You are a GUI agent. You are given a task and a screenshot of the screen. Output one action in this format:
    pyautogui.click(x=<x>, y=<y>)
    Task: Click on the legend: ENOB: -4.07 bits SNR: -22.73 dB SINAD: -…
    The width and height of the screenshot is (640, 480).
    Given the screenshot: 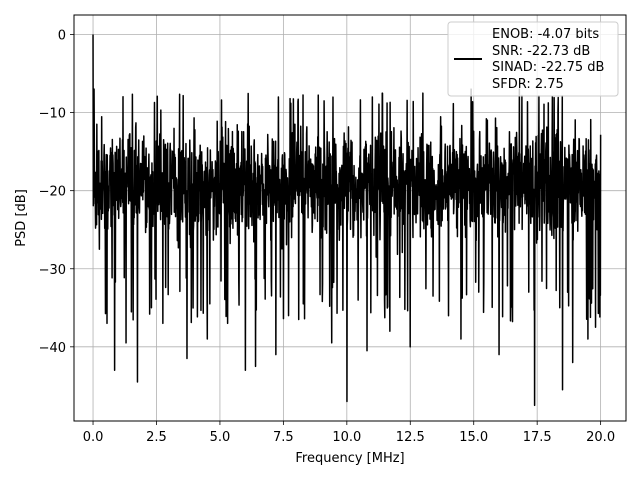 What is the action you would take?
    pyautogui.click(x=533, y=59)
    